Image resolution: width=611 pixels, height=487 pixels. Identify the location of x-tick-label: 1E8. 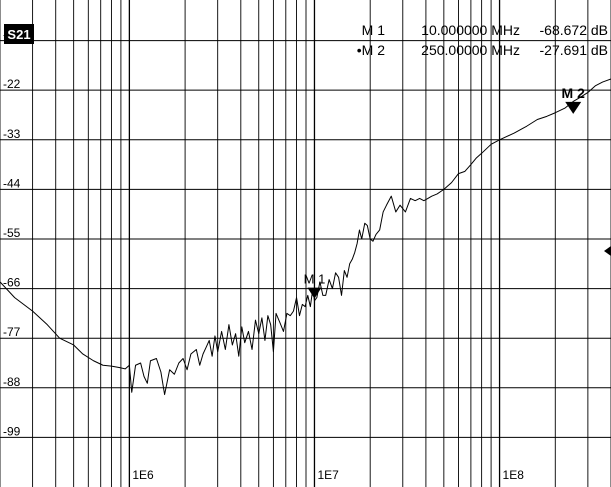
(514, 475).